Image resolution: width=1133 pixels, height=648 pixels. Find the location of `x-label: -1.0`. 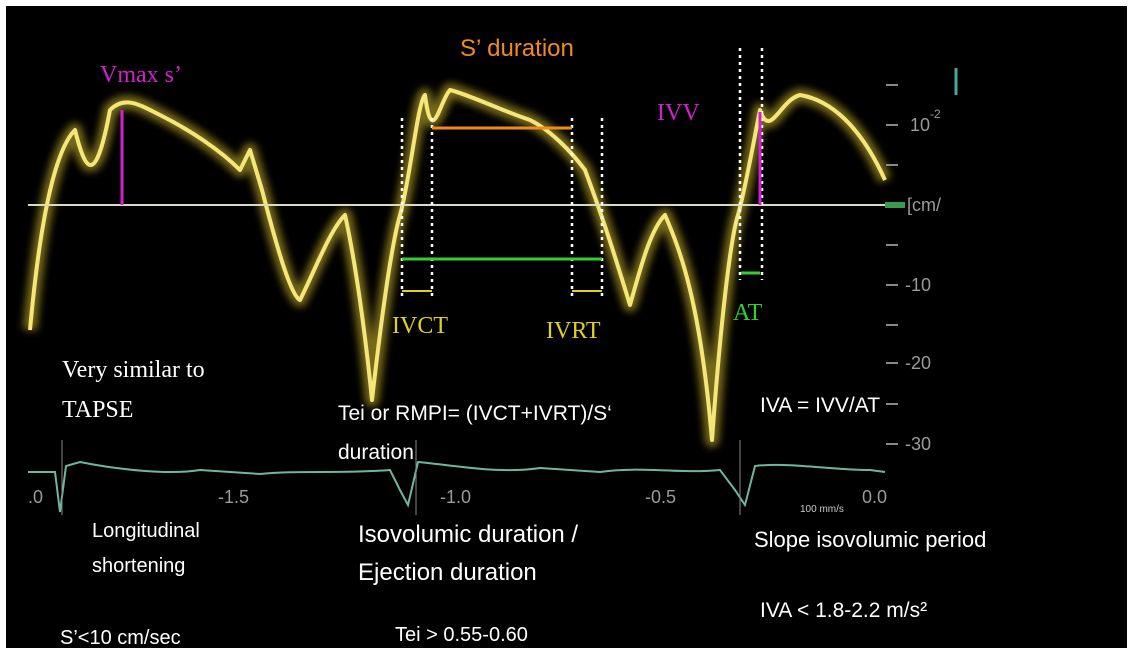

x-label: -1.0 is located at coordinates (455, 497).